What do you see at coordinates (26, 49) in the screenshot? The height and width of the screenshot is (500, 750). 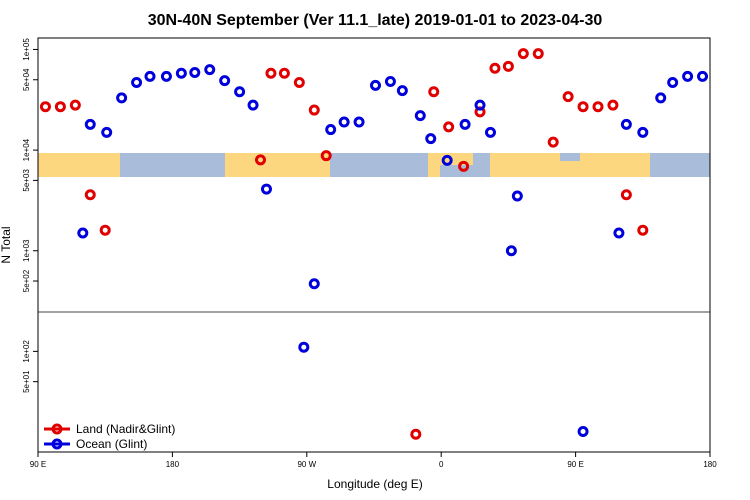 I see `y-tick-label: 1e+05` at bounding box center [26, 49].